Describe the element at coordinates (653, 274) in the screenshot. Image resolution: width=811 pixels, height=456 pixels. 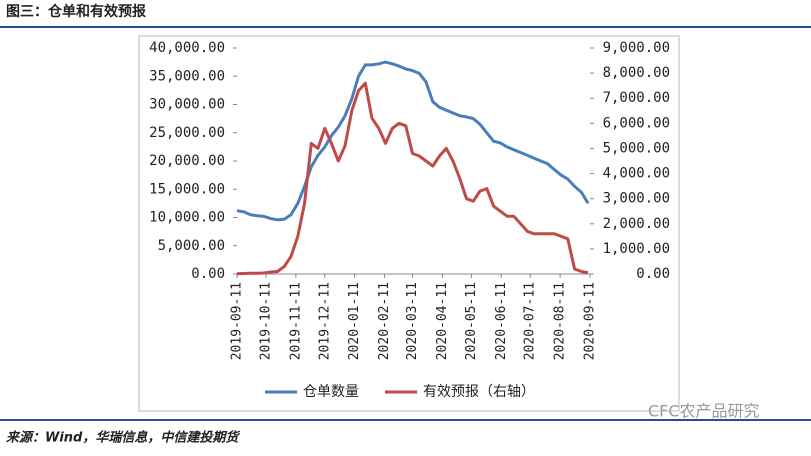
I see `y2-tick-label: 0.00` at that location.